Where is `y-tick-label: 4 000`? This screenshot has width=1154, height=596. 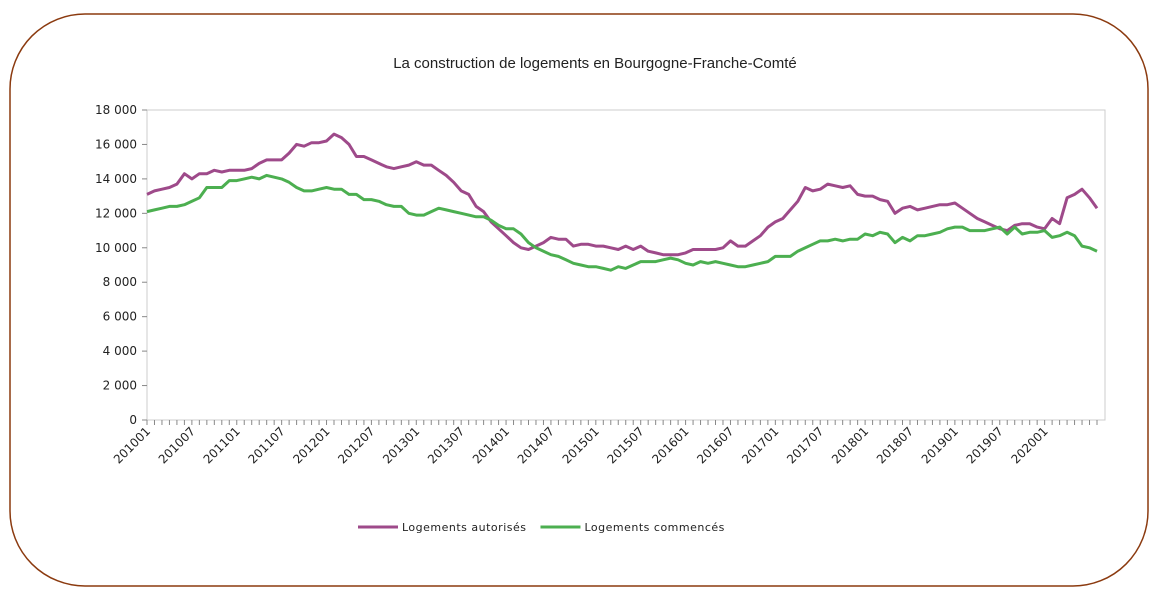 y-tick-label: 4 000 is located at coordinates (120, 351).